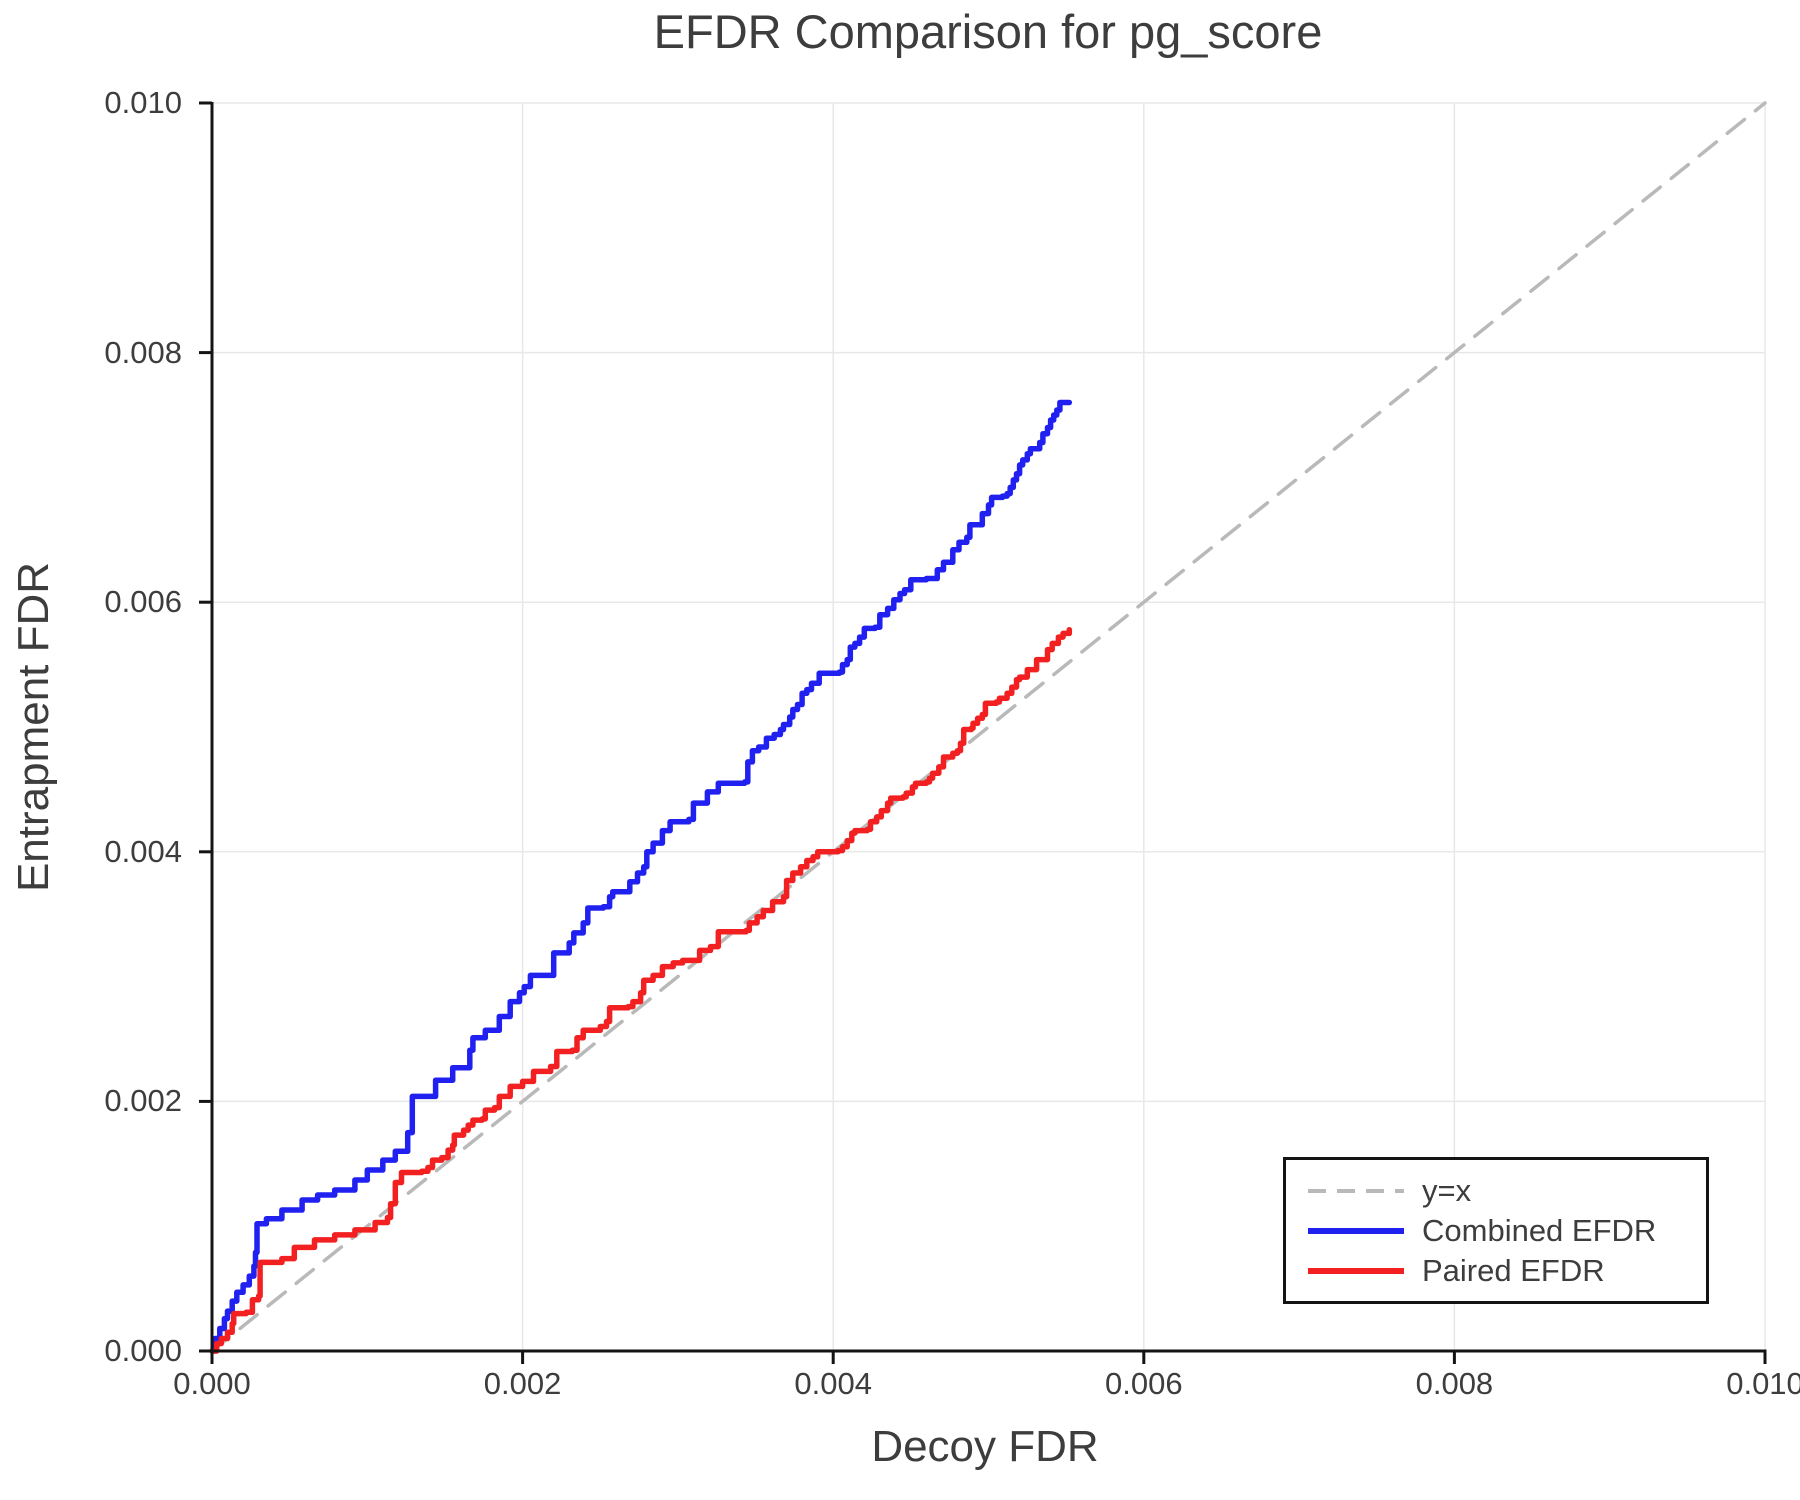 This screenshot has height=1500, width=1800. What do you see at coordinates (1356, 1190) in the screenshot?
I see `yx-line-sample` at bounding box center [1356, 1190].